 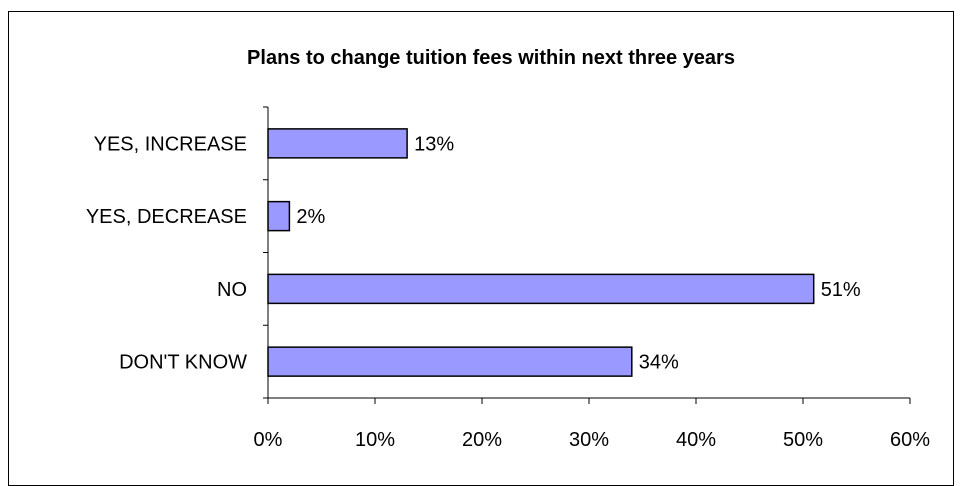 What do you see at coordinates (482, 440) in the screenshot?
I see `x-tick-label: 20%` at bounding box center [482, 440].